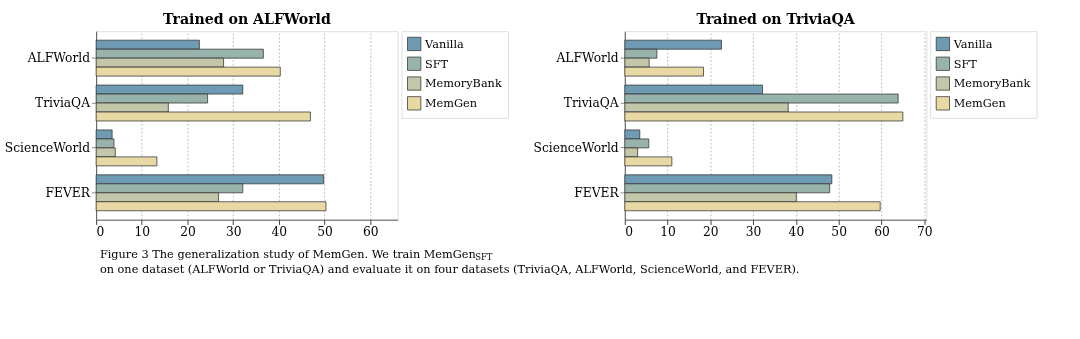 The height and width of the screenshot is (339, 1080). Describe the element at coordinates (246, 19) in the screenshot. I see `chart-title: Trained on ALFWorld` at that location.